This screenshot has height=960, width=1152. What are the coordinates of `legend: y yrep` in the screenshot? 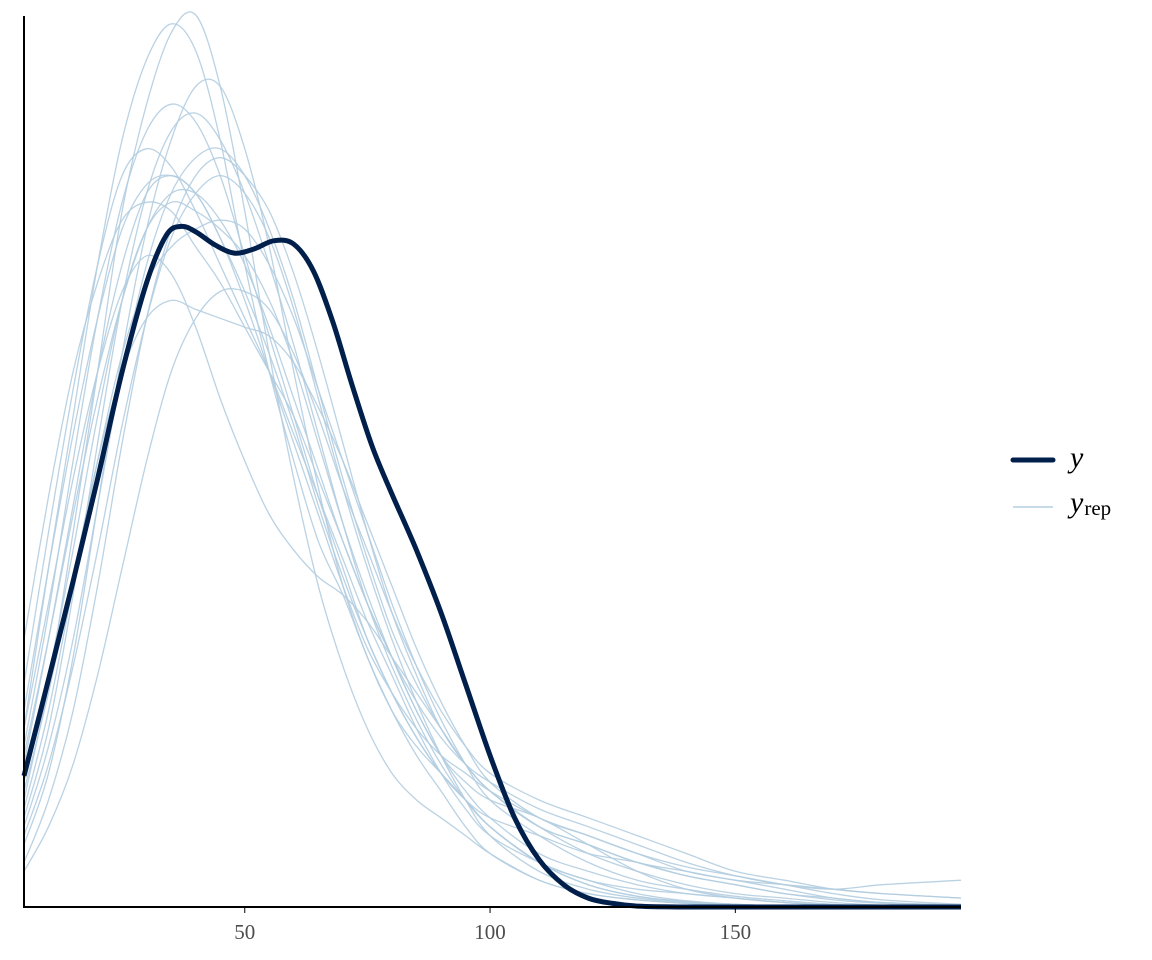 It's located at (1060, 480).